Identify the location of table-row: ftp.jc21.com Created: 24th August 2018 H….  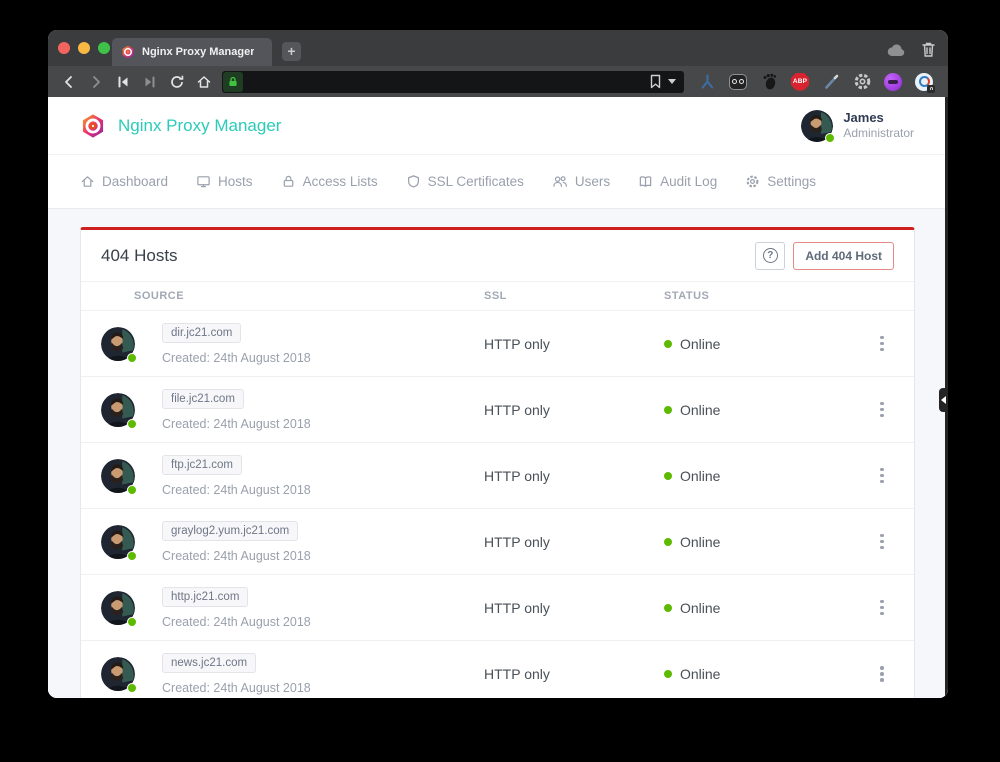
(497, 476).